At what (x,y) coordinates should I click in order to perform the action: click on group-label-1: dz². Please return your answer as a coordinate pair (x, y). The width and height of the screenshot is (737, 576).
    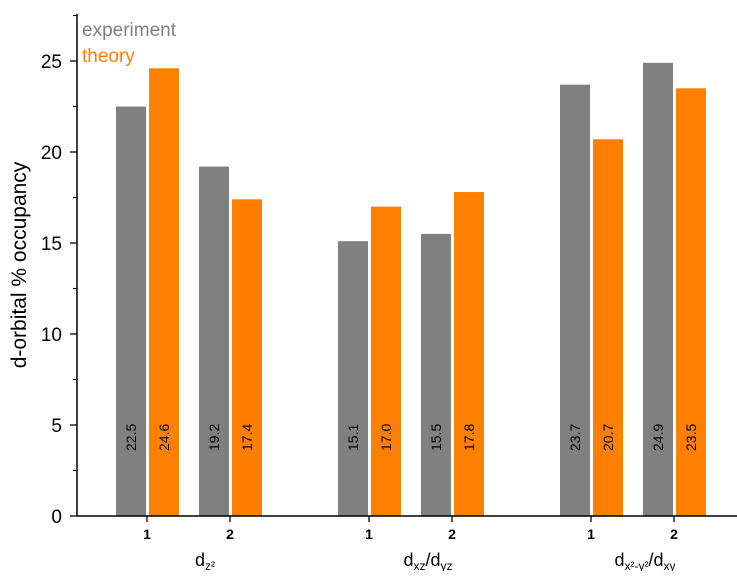
    Looking at the image, I should click on (205, 560).